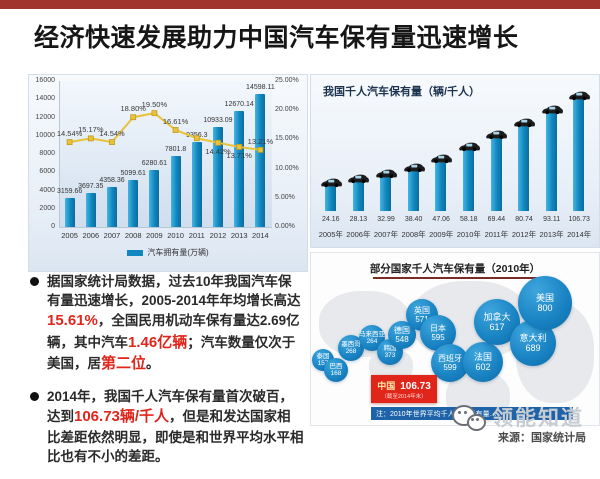 Image resolution: width=600 pixels, height=479 pixels. I want to click on body-text: 。, so click(153, 363).